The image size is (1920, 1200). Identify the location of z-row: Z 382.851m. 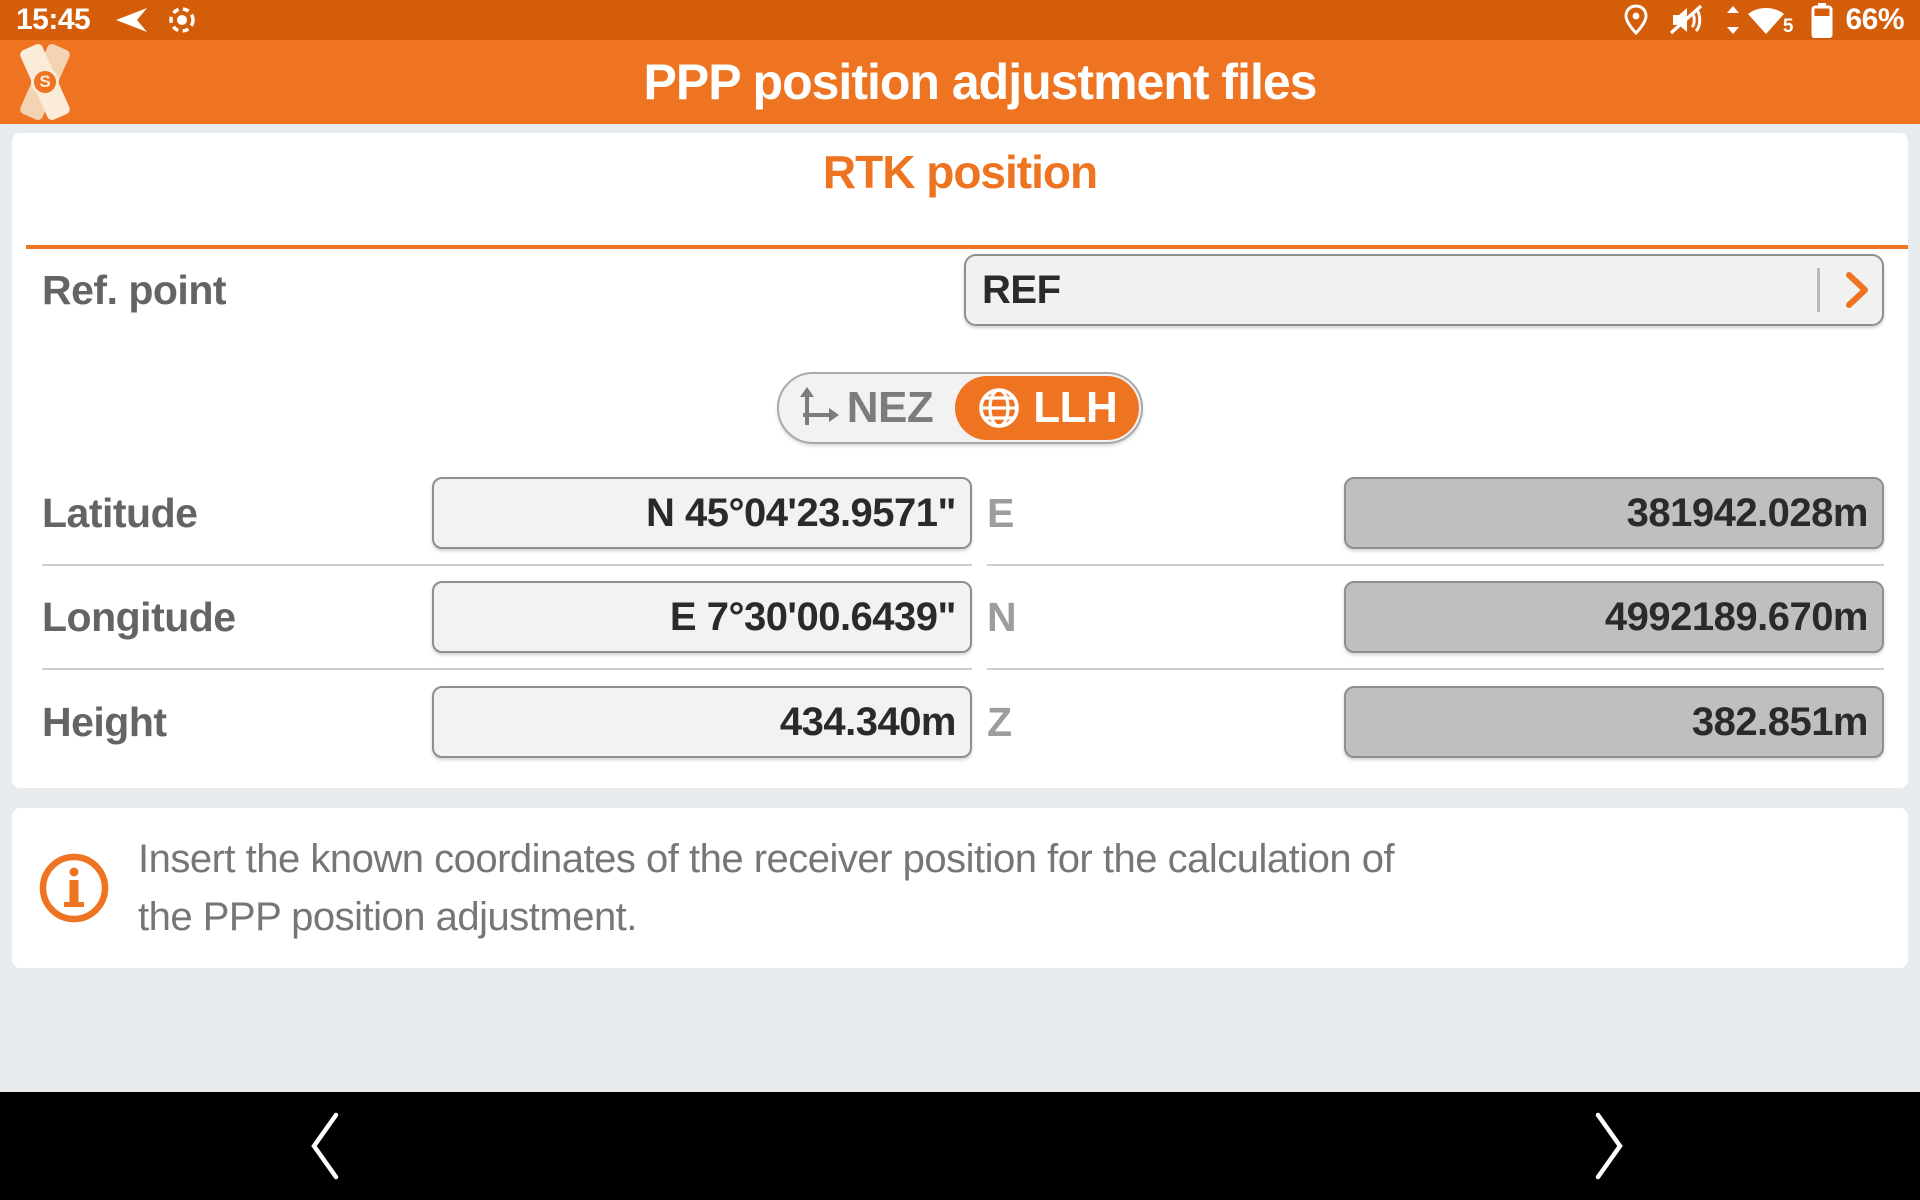
(1435, 722).